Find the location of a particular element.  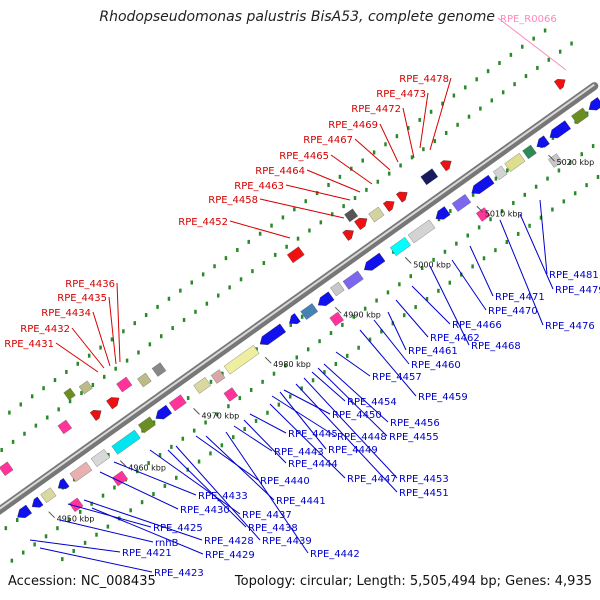

label-rpe_4430: RPE_4430 is located at coordinates (205, 510).